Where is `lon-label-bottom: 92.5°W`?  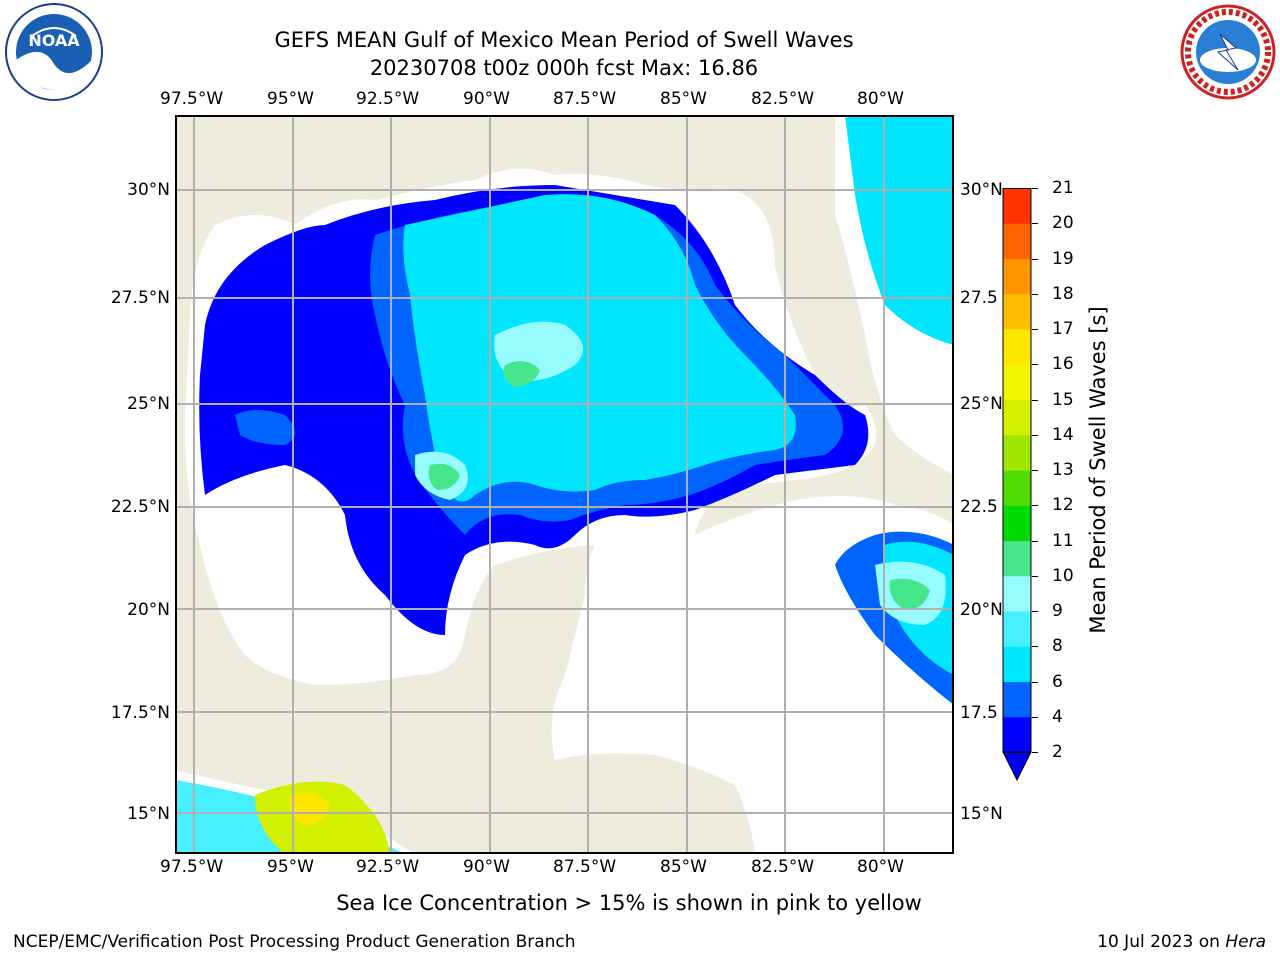 lon-label-bottom: 92.5°W is located at coordinates (388, 867).